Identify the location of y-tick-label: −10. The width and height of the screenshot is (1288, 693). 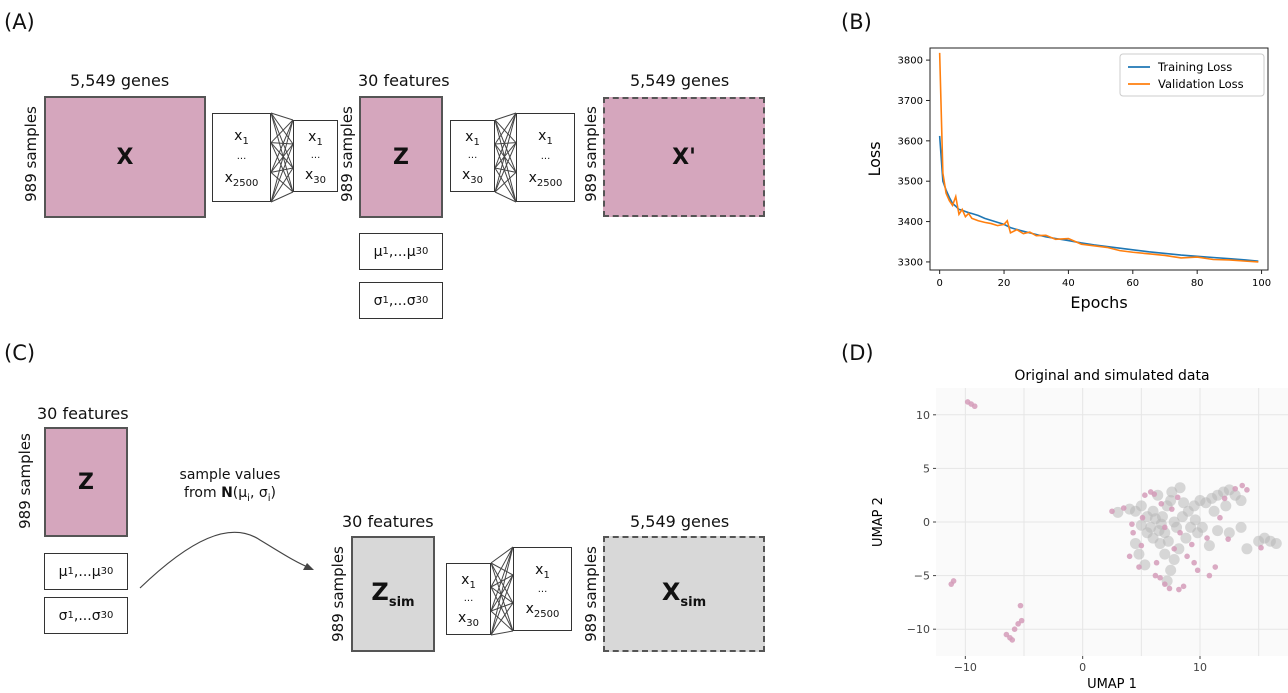
(918, 629).